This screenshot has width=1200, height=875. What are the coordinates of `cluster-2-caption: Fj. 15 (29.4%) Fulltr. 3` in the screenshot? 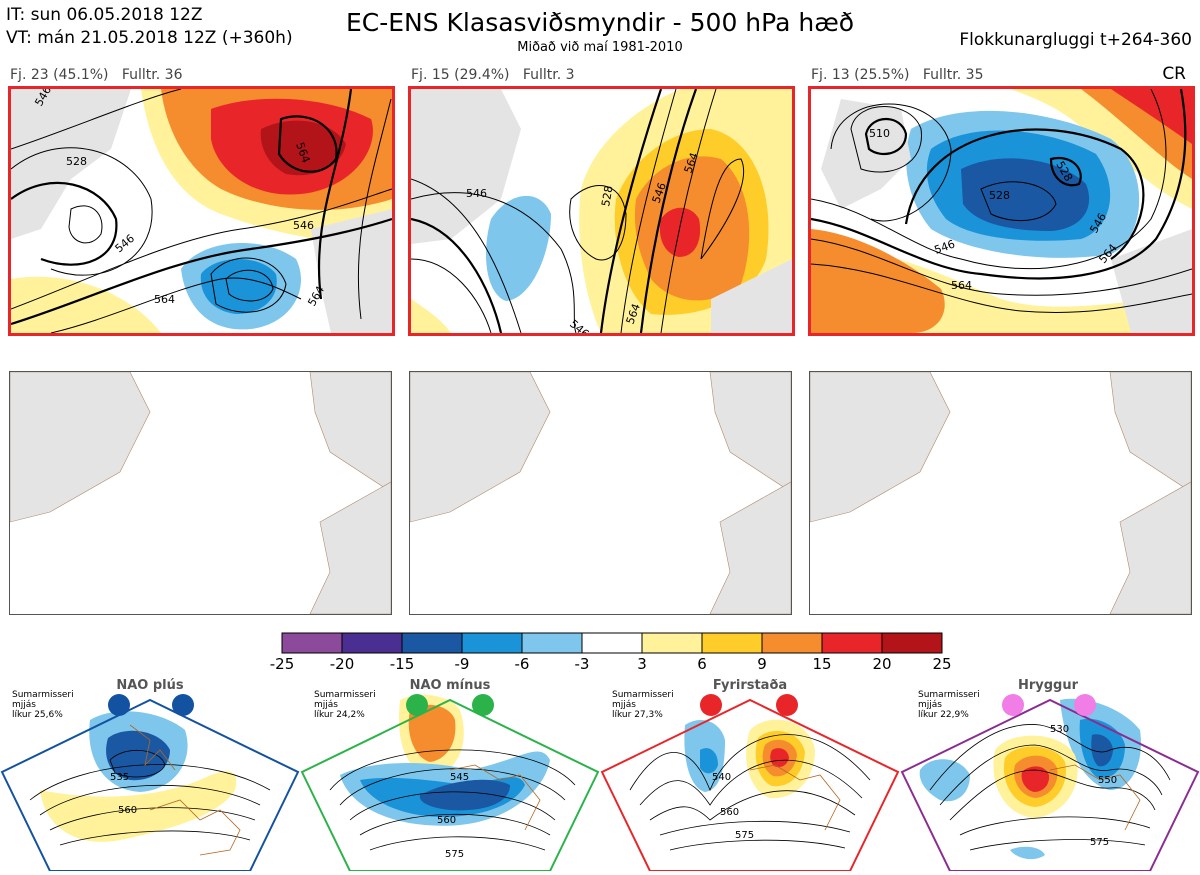 It's located at (493, 75).